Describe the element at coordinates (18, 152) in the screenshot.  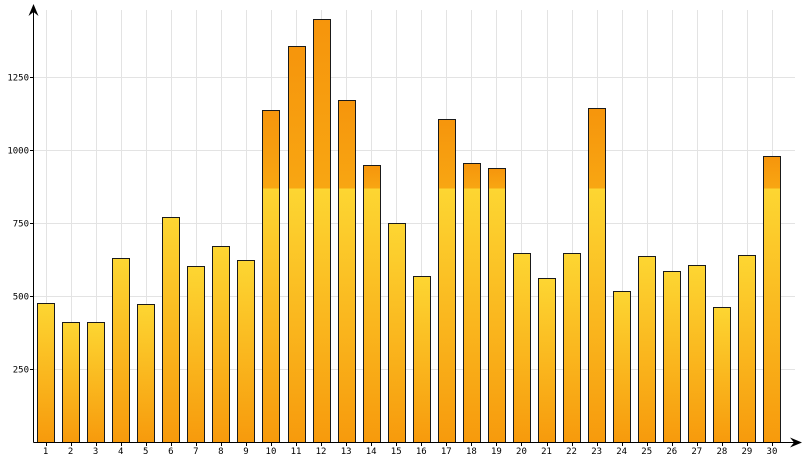
I see `y-tick-label: 1000` at that location.